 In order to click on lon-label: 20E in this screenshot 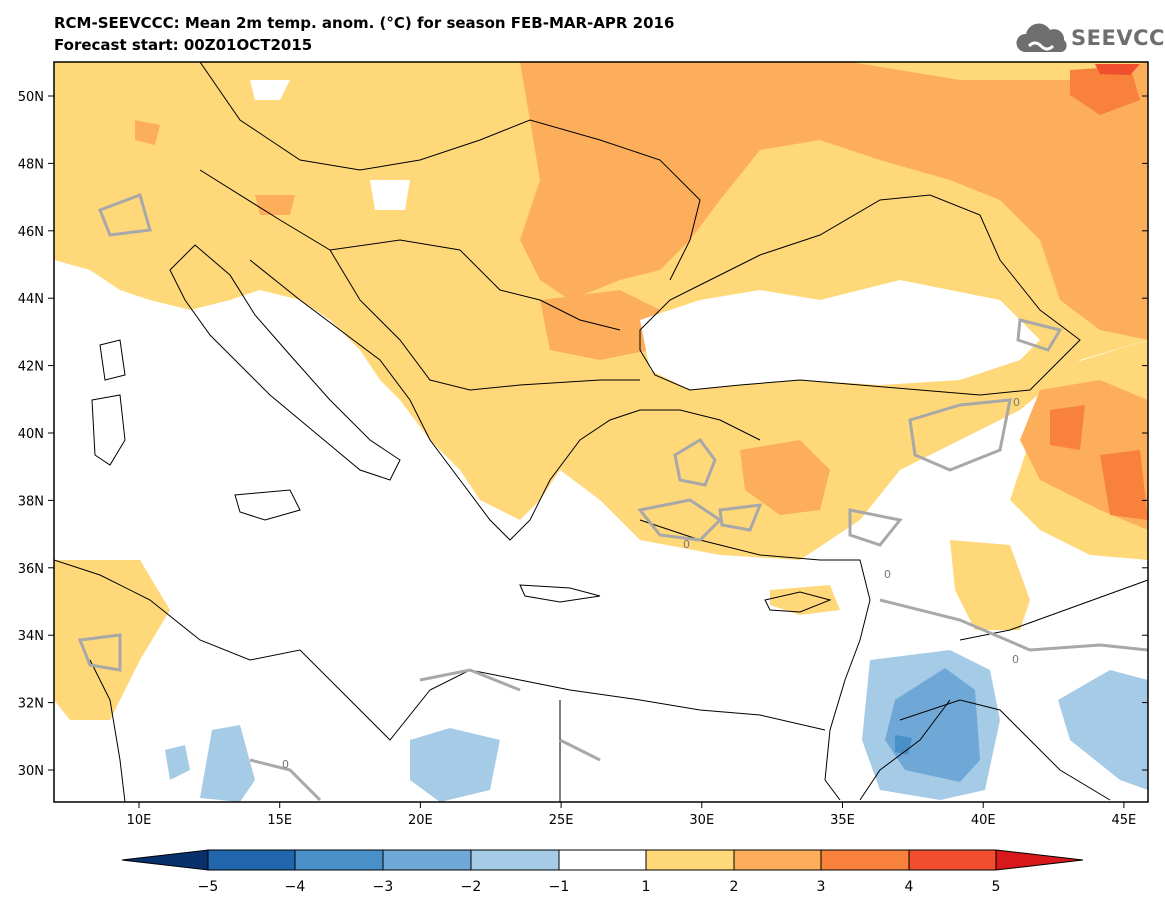, I will do `click(420, 820)`.